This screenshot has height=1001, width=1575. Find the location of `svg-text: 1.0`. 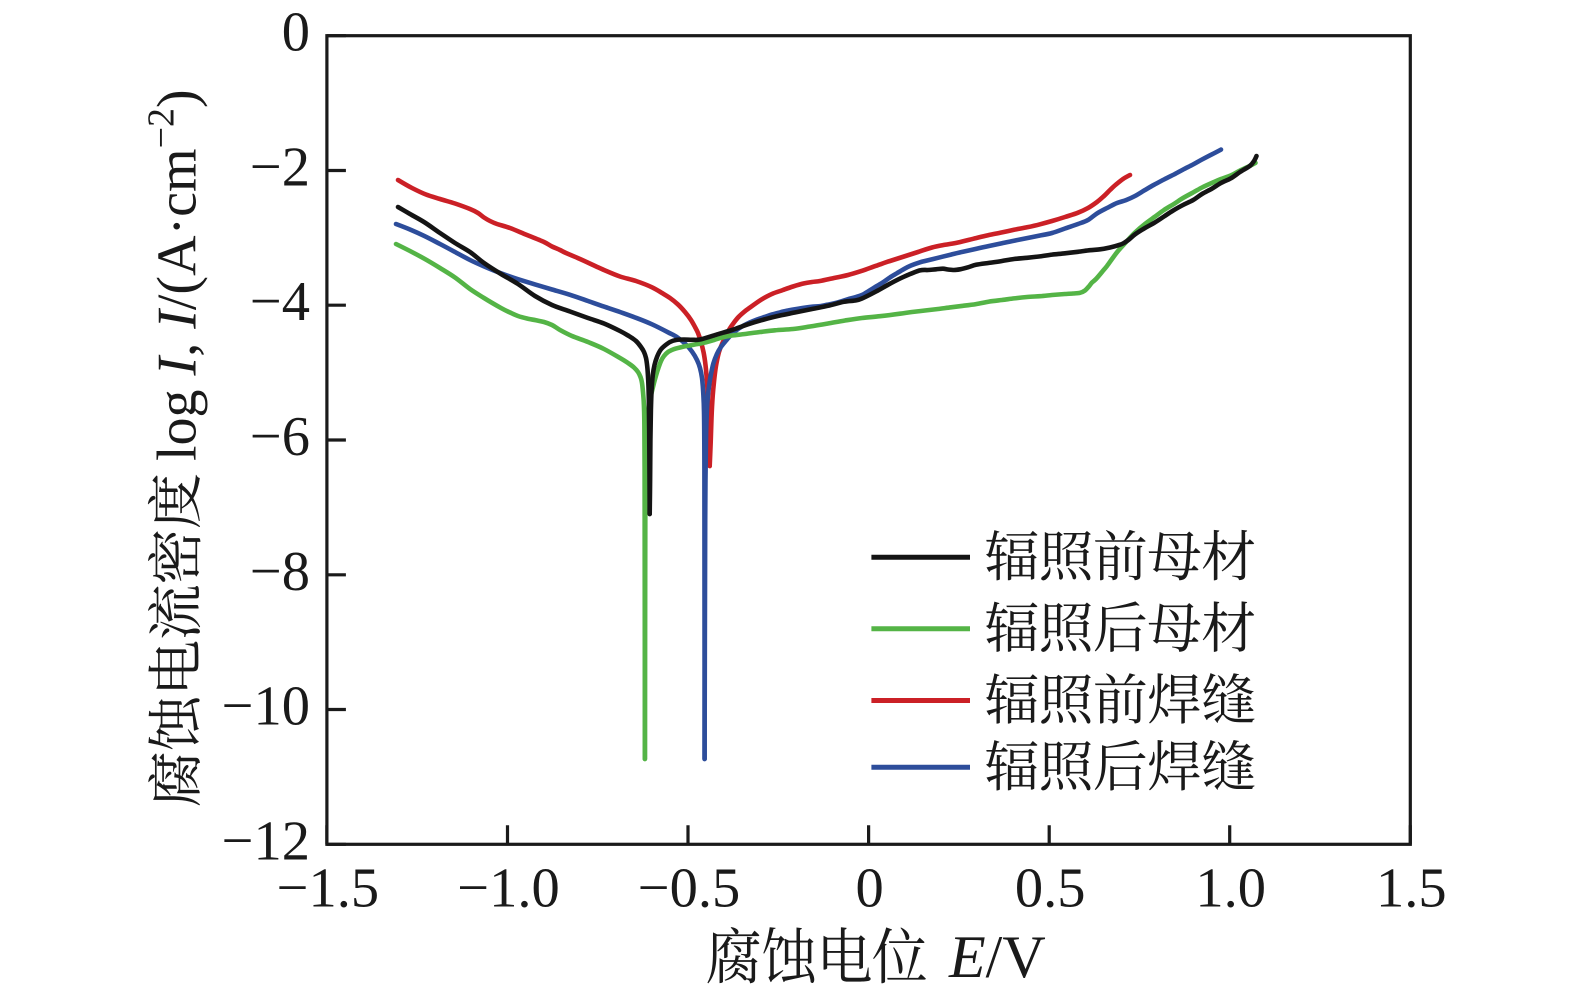

svg-text: 1.0 is located at coordinates (1230, 888).